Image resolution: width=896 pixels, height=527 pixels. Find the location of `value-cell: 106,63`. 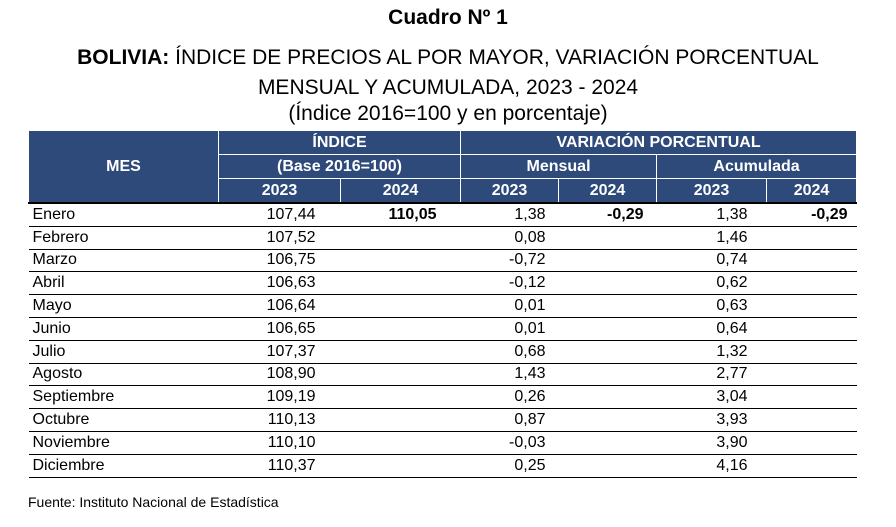

value-cell: 106,63 is located at coordinates (279, 283).